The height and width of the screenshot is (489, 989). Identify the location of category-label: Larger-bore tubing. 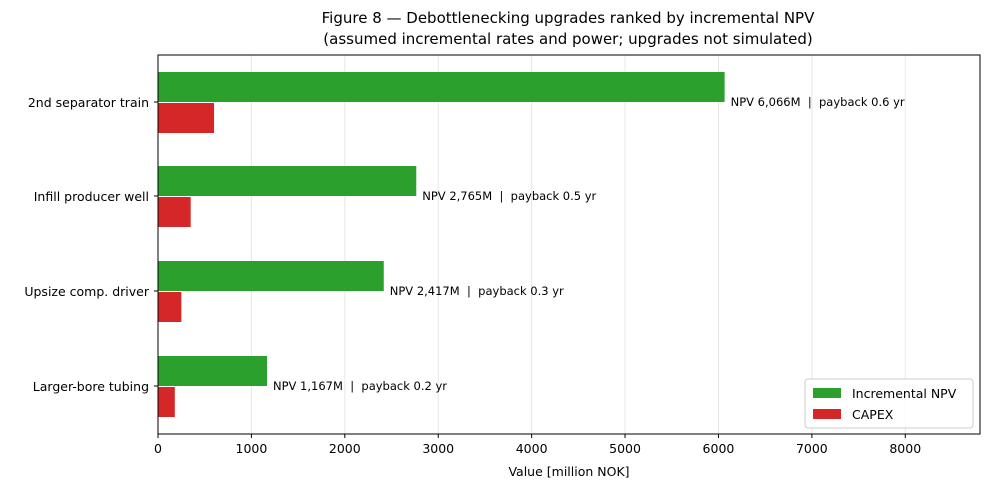
(91, 386).